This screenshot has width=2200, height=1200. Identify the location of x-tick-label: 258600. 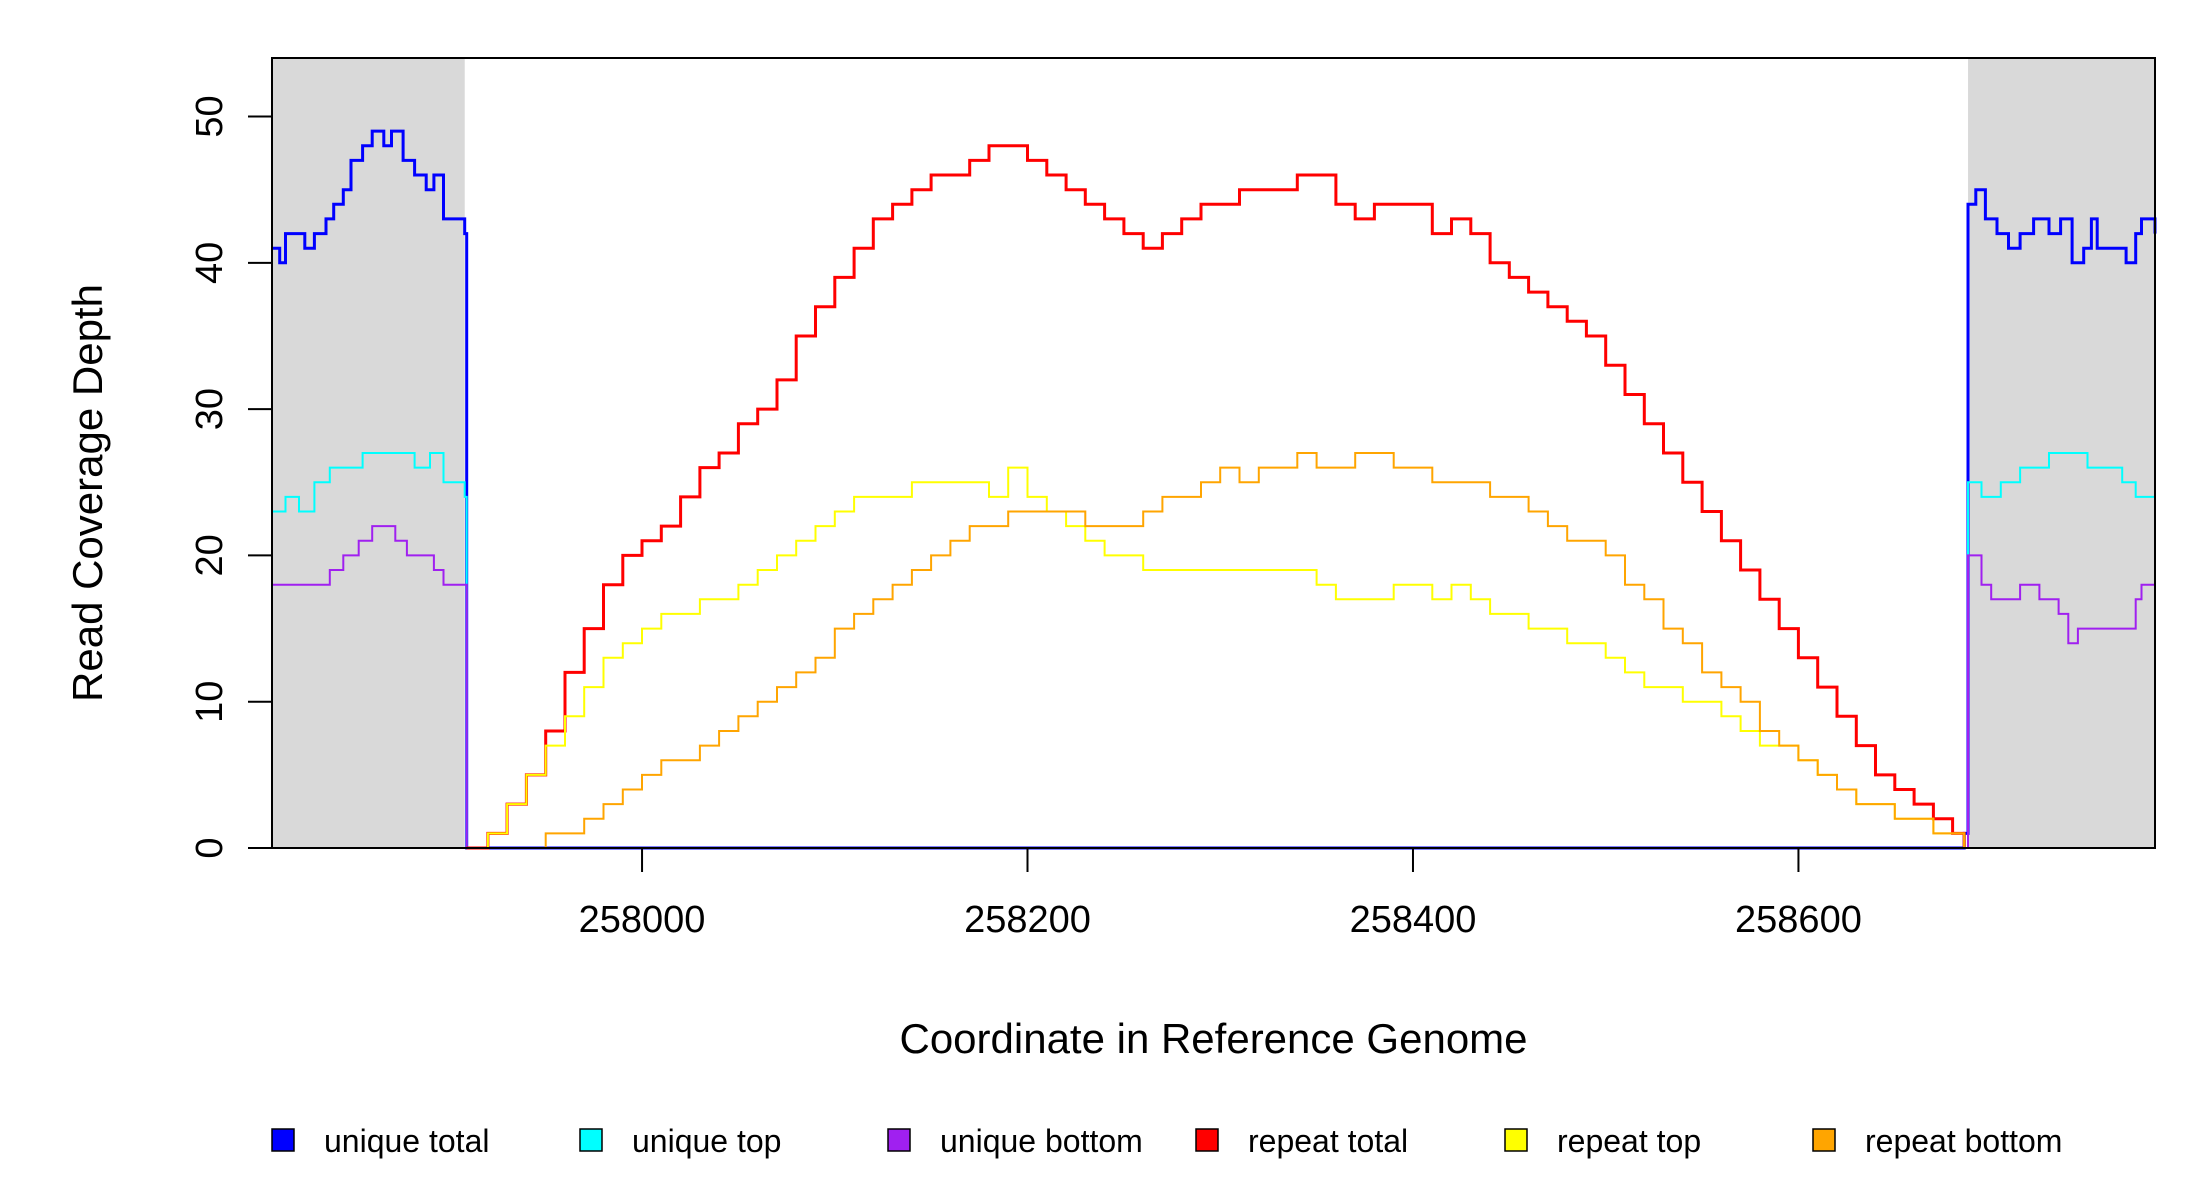
(1798, 920).